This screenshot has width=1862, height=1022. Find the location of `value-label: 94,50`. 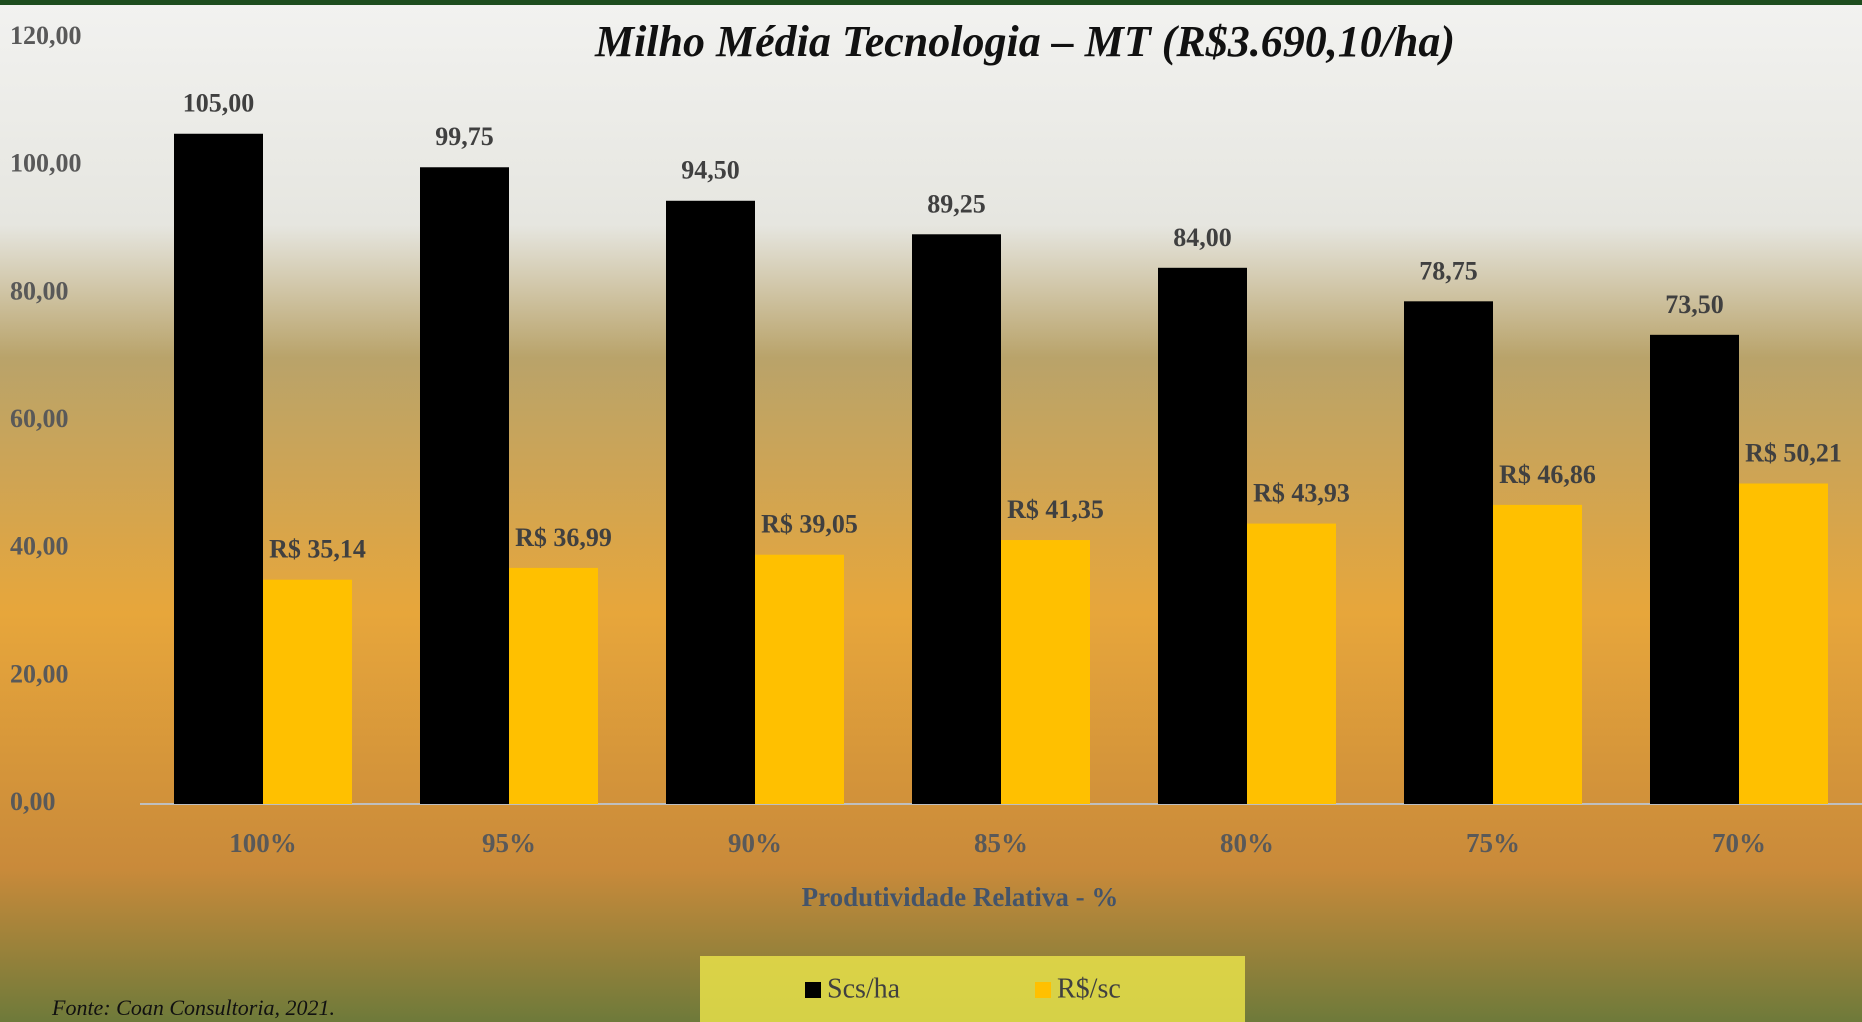

value-label: 94,50 is located at coordinates (710, 170).